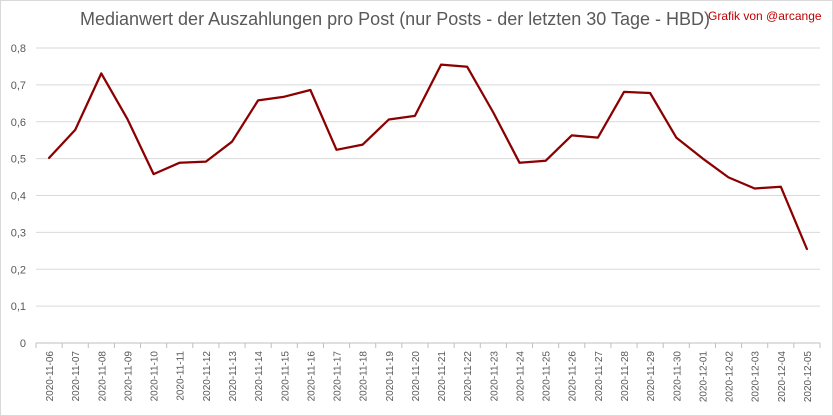 Image resolution: width=833 pixels, height=416 pixels. I want to click on x-tick-label: 2020-11-17, so click(338, 376).